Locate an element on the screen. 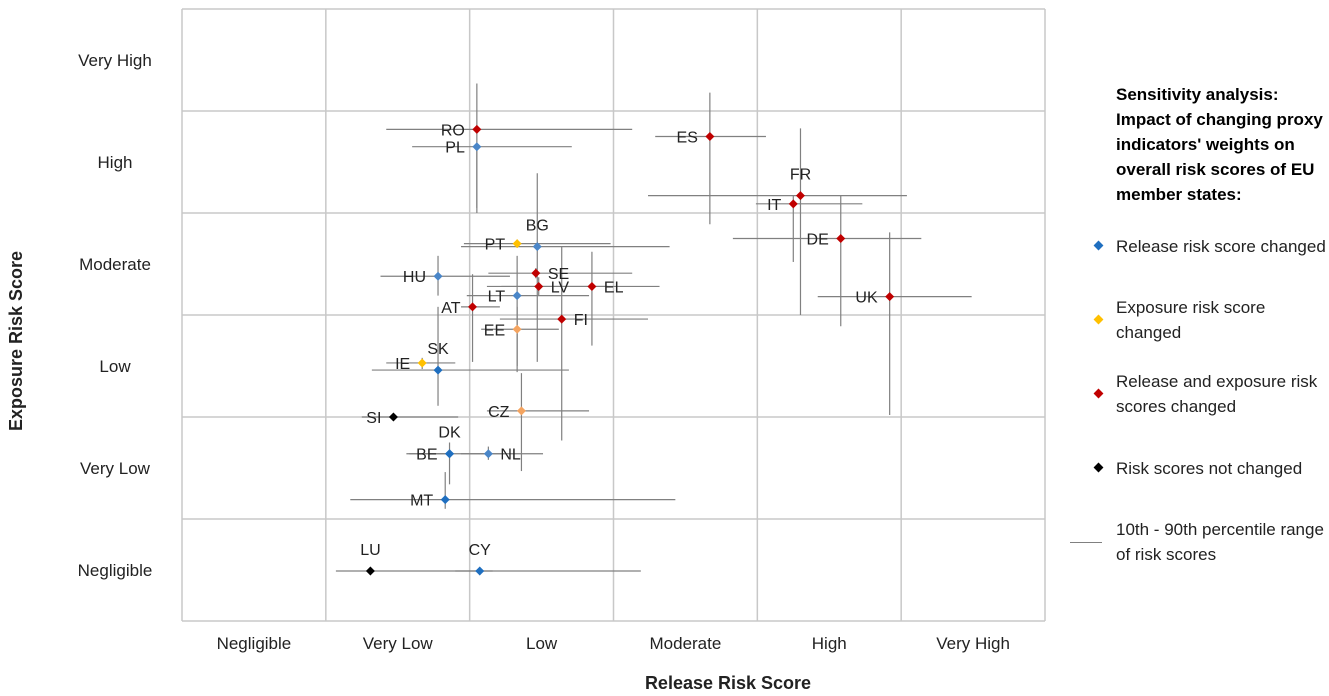  label-lv: LV is located at coordinates (560, 287).